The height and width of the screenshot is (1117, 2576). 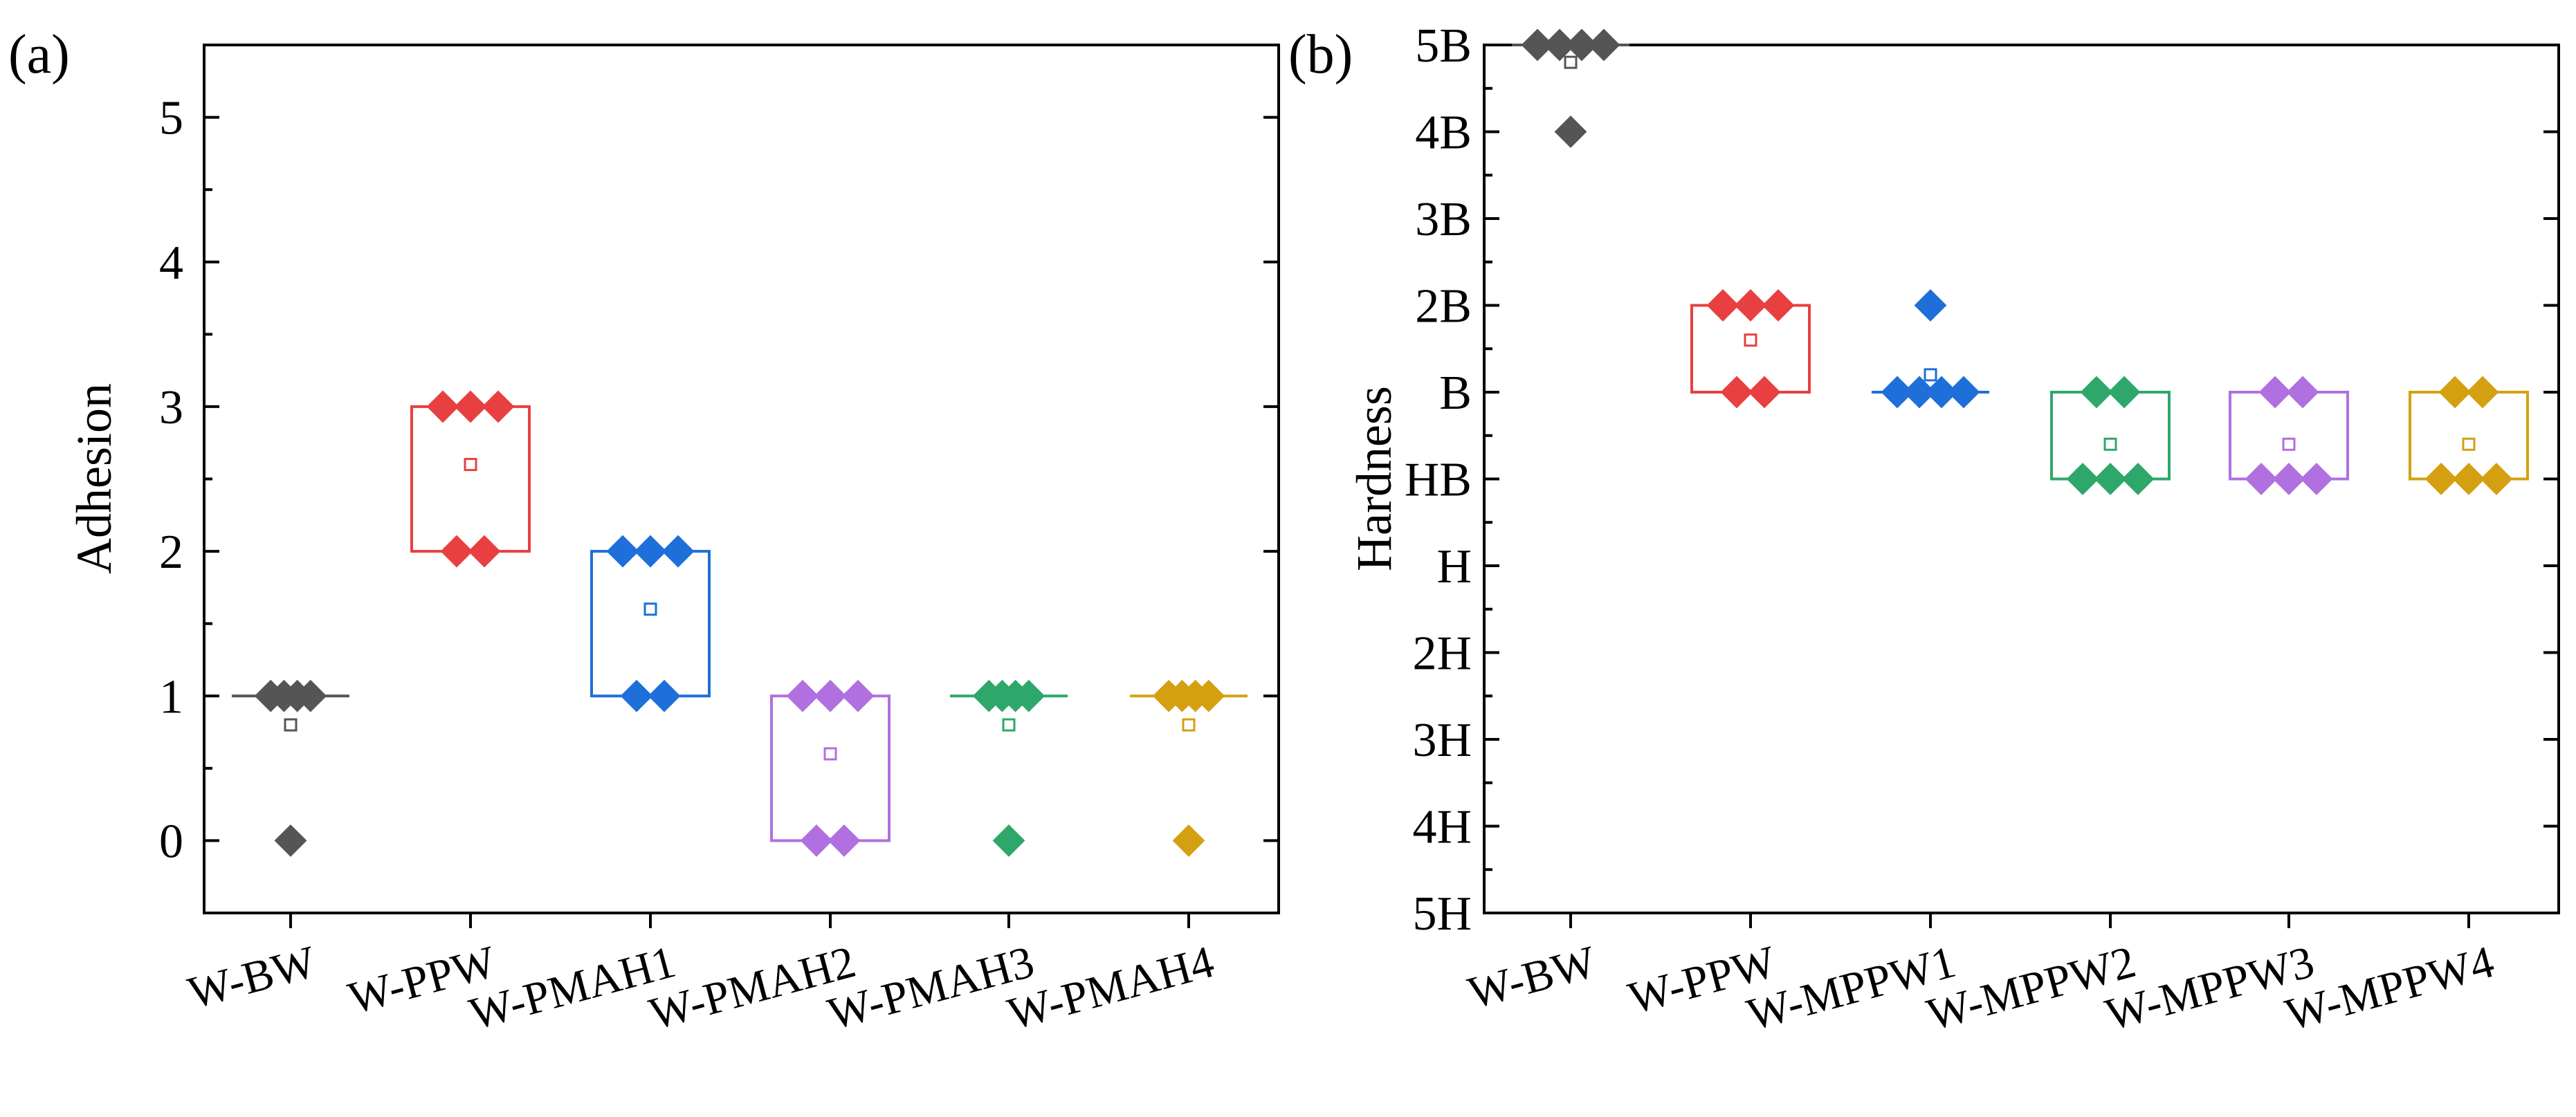 I want to click on series-w-ppw, so click(x=471, y=479).